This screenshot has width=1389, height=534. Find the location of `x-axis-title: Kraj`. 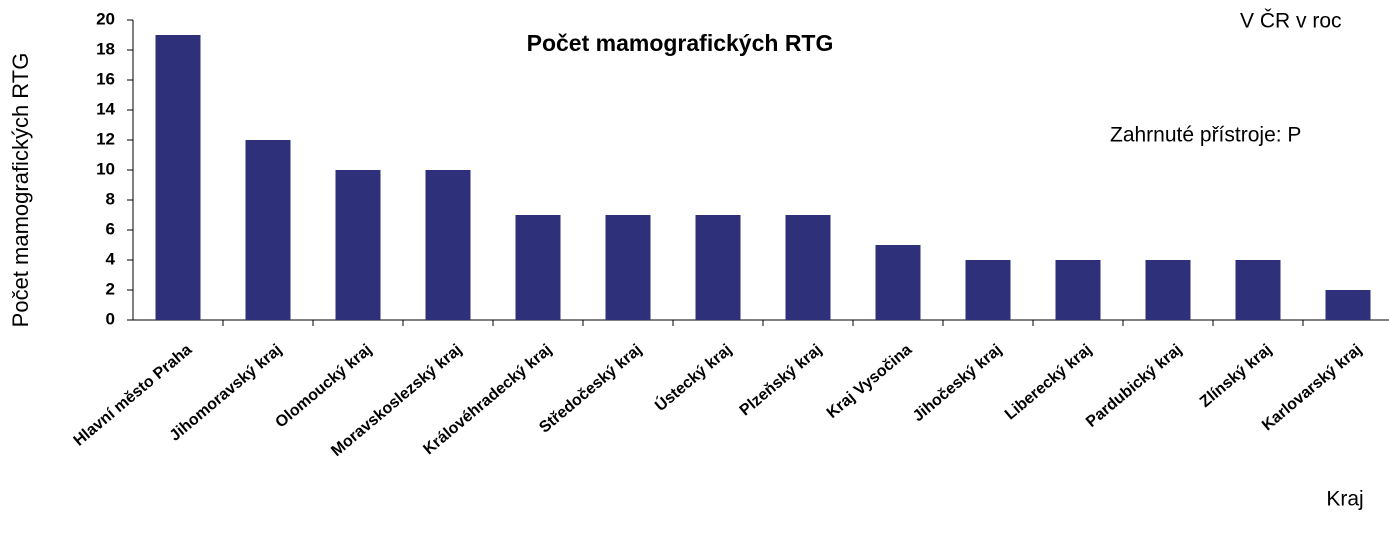

x-axis-title: Kraj is located at coordinates (1344, 499).